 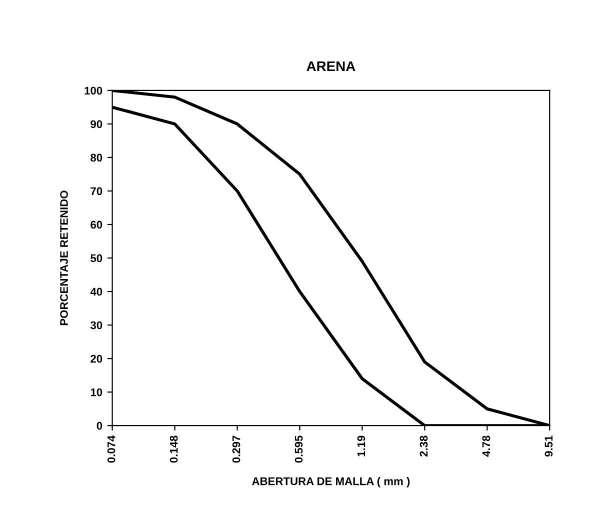 What do you see at coordinates (96, 292) in the screenshot?
I see `y-tick-label: 40` at bounding box center [96, 292].